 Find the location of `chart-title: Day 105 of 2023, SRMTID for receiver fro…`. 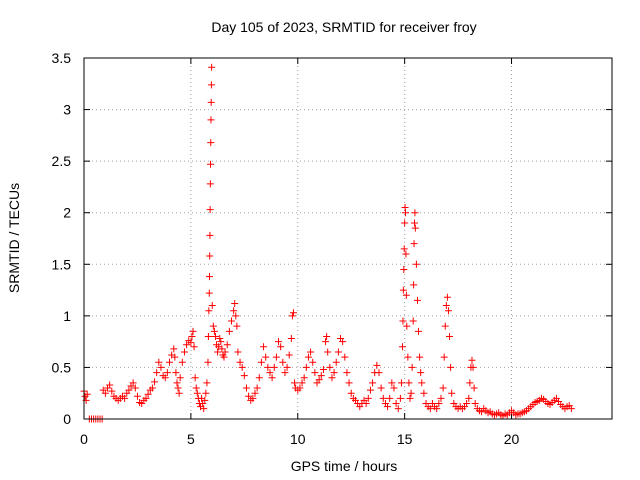

chart-title: Day 105 of 2023, SRMTID for receiver fro… is located at coordinates (343, 27).